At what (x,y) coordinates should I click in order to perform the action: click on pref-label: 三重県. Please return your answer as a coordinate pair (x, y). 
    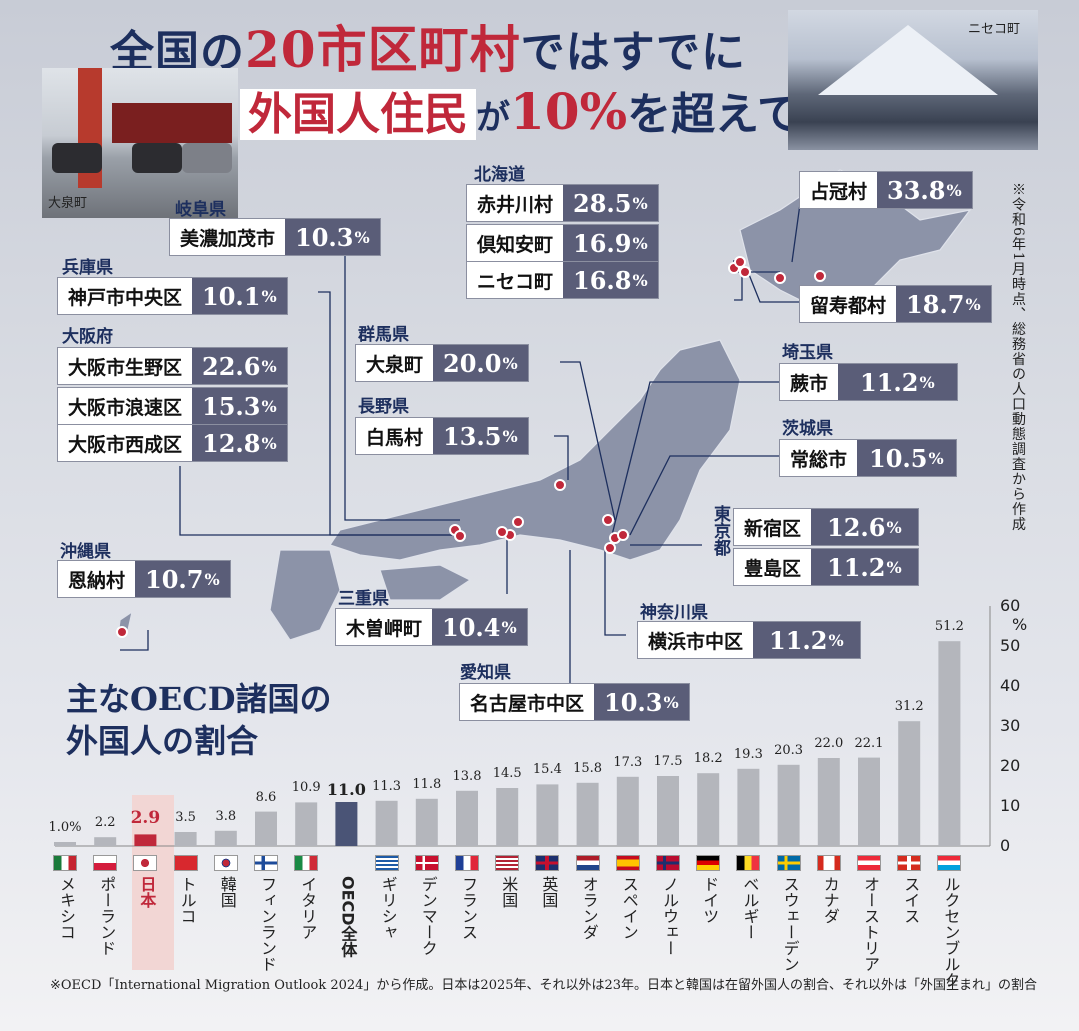
    Looking at the image, I should click on (363, 599).